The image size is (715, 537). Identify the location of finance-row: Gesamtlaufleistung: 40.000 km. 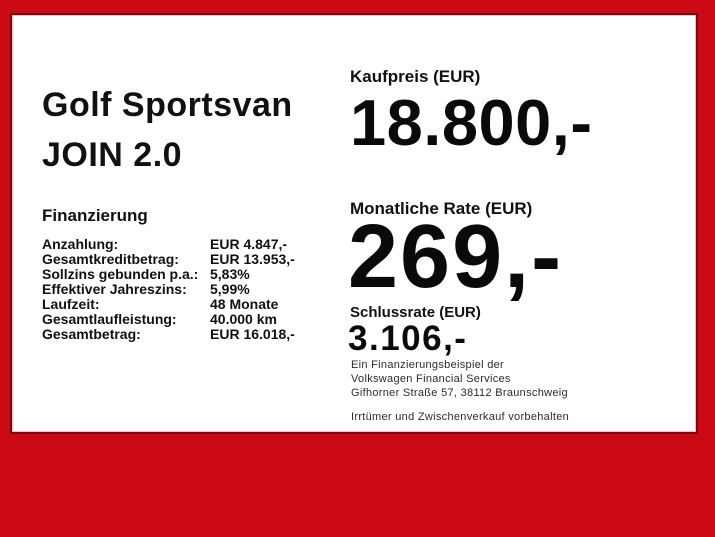
(190, 319).